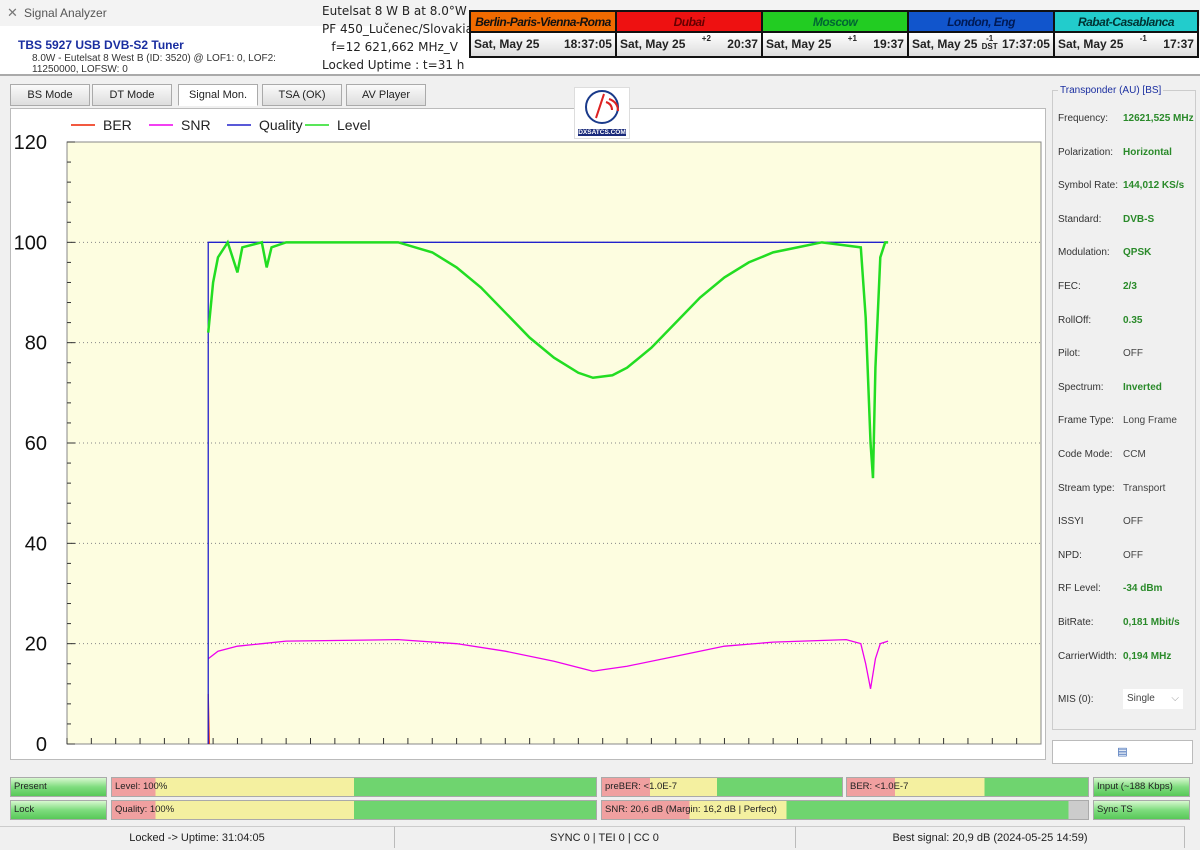 Image resolution: width=1200 pixels, height=850 pixels. What do you see at coordinates (1069, 286) in the screenshot?
I see `param-label: FEC:` at bounding box center [1069, 286].